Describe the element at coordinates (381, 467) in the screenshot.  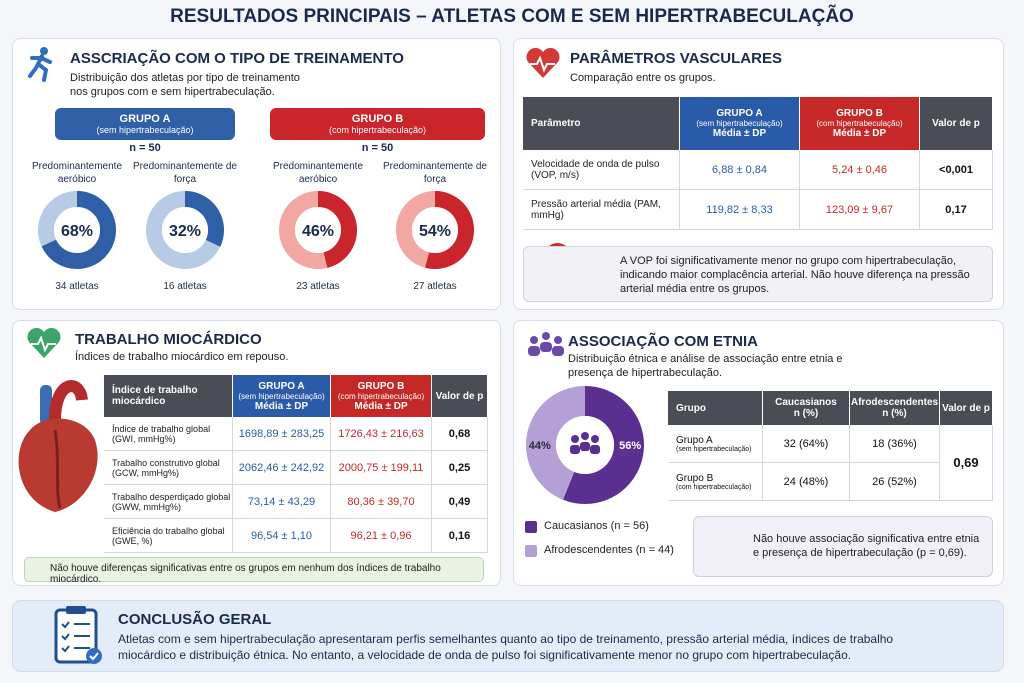
I see `cell-text: 2000,75 ± 199,11` at that location.